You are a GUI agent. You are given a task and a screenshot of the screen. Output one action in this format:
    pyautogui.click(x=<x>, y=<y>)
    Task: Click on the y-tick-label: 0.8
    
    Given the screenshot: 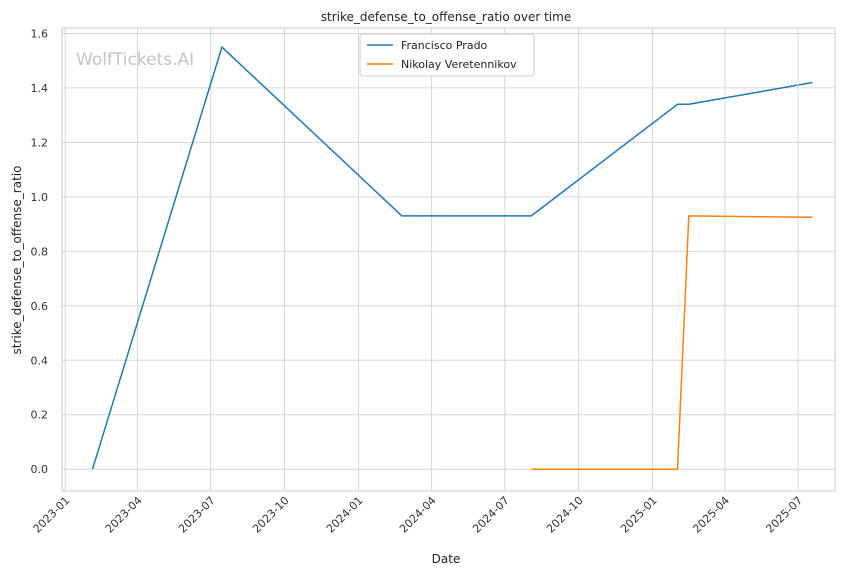 What is the action you would take?
    pyautogui.click(x=40, y=251)
    